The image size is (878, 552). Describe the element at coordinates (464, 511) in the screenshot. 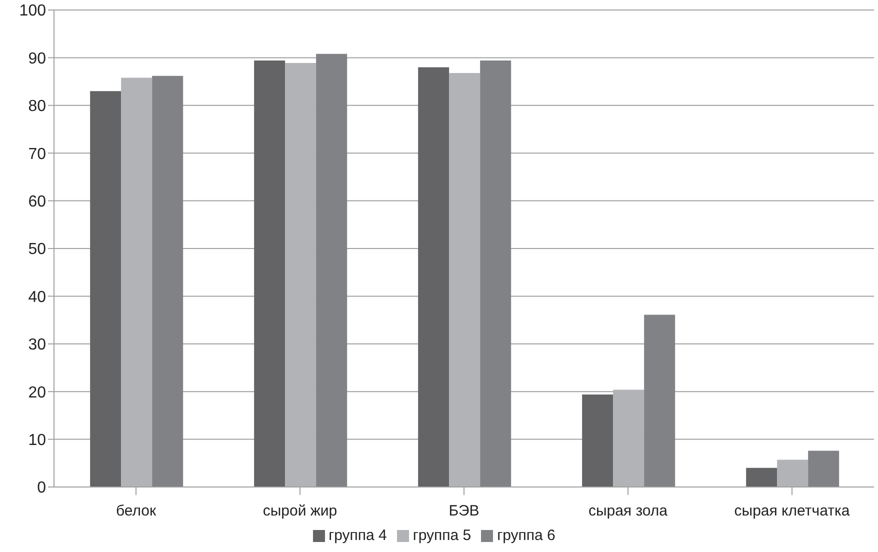

I see `x-tick-label: БЭВ` at that location.